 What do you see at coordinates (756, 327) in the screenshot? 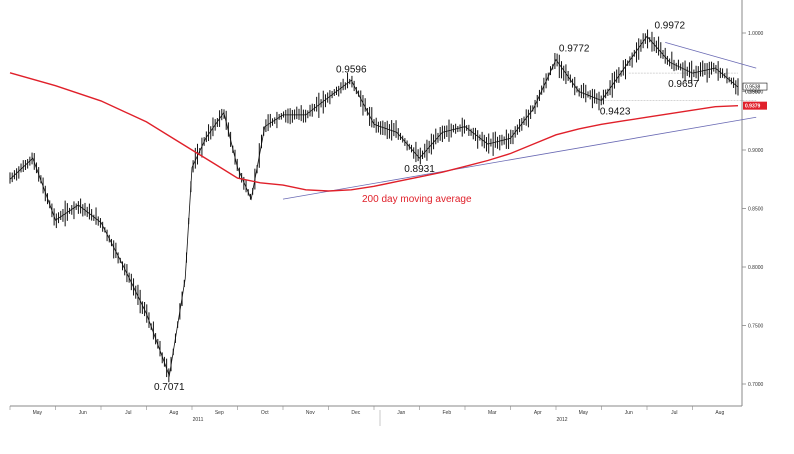
I see `y-tick-label: 0.7500` at bounding box center [756, 327].